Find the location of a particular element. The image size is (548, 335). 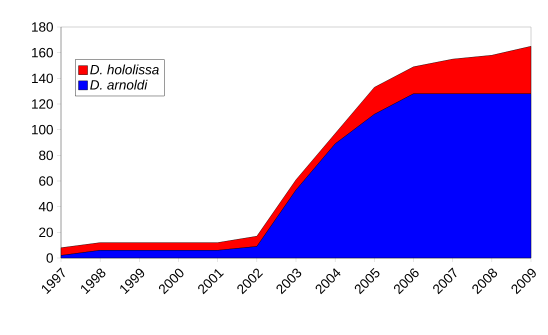

y-tick-label: 60 is located at coordinates (46, 181).